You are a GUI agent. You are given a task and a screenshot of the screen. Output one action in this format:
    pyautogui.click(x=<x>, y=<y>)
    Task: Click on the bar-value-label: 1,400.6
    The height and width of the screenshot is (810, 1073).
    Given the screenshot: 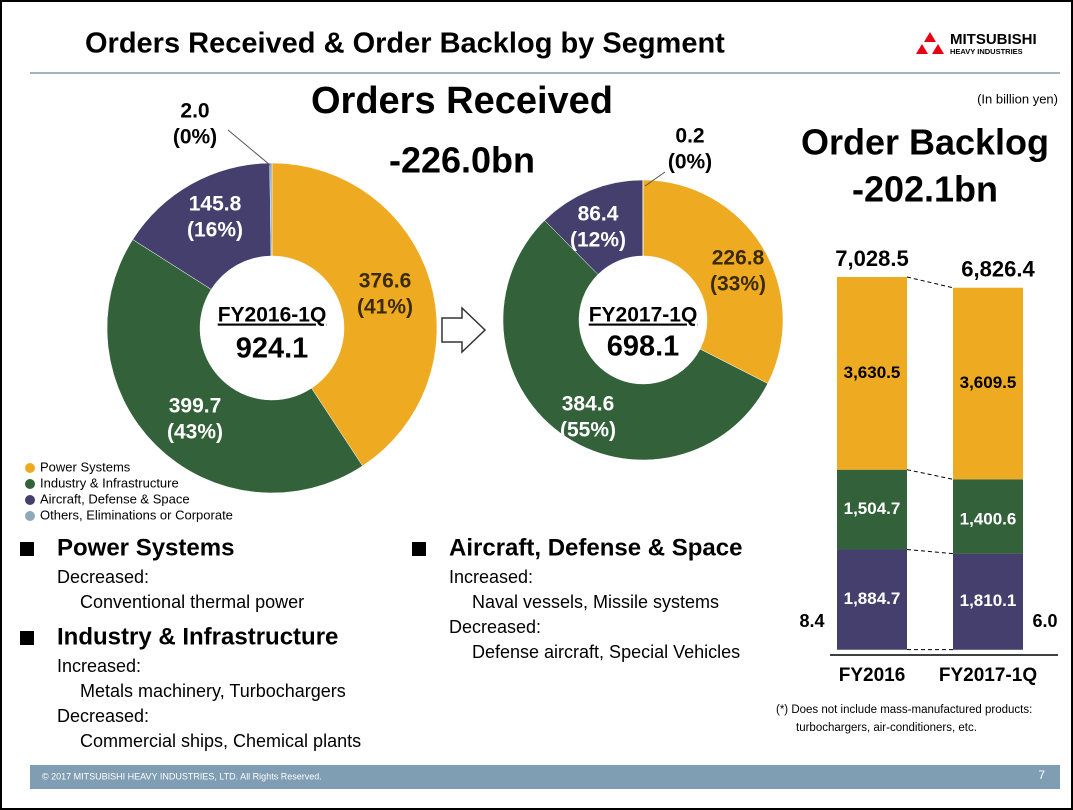 What is the action you would take?
    pyautogui.click(x=988, y=519)
    